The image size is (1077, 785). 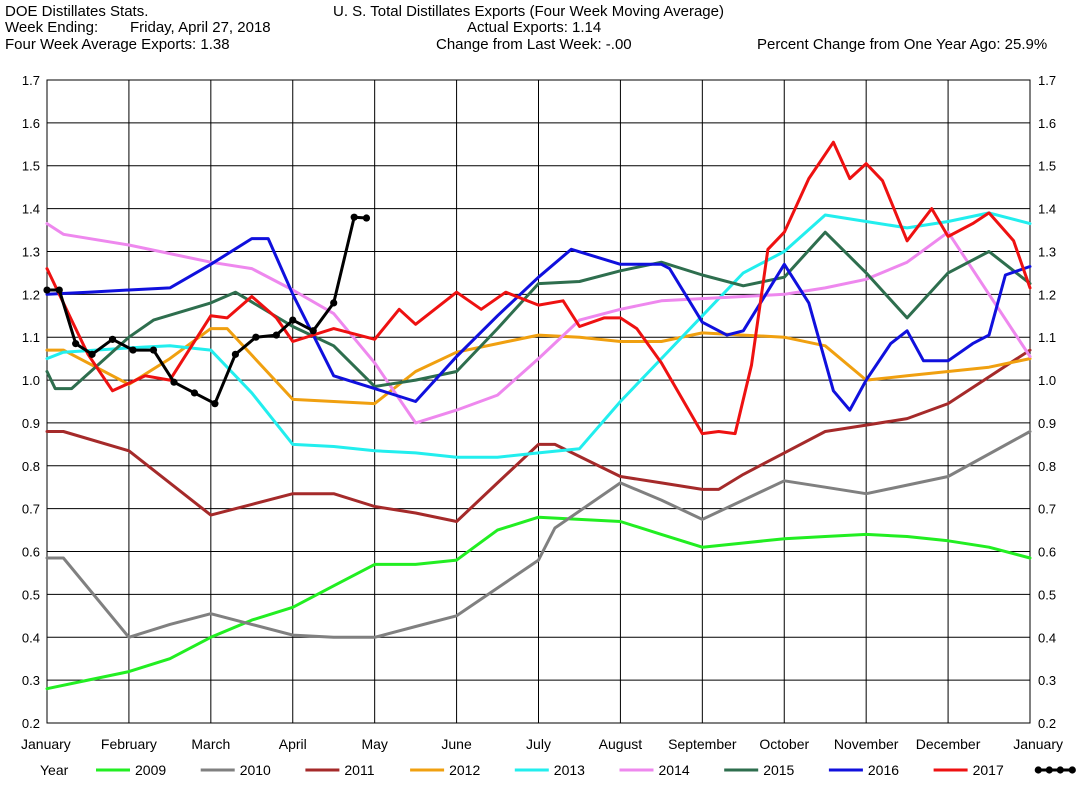 I want to click on y-tick-label-left: 1.1, so click(x=31, y=337).